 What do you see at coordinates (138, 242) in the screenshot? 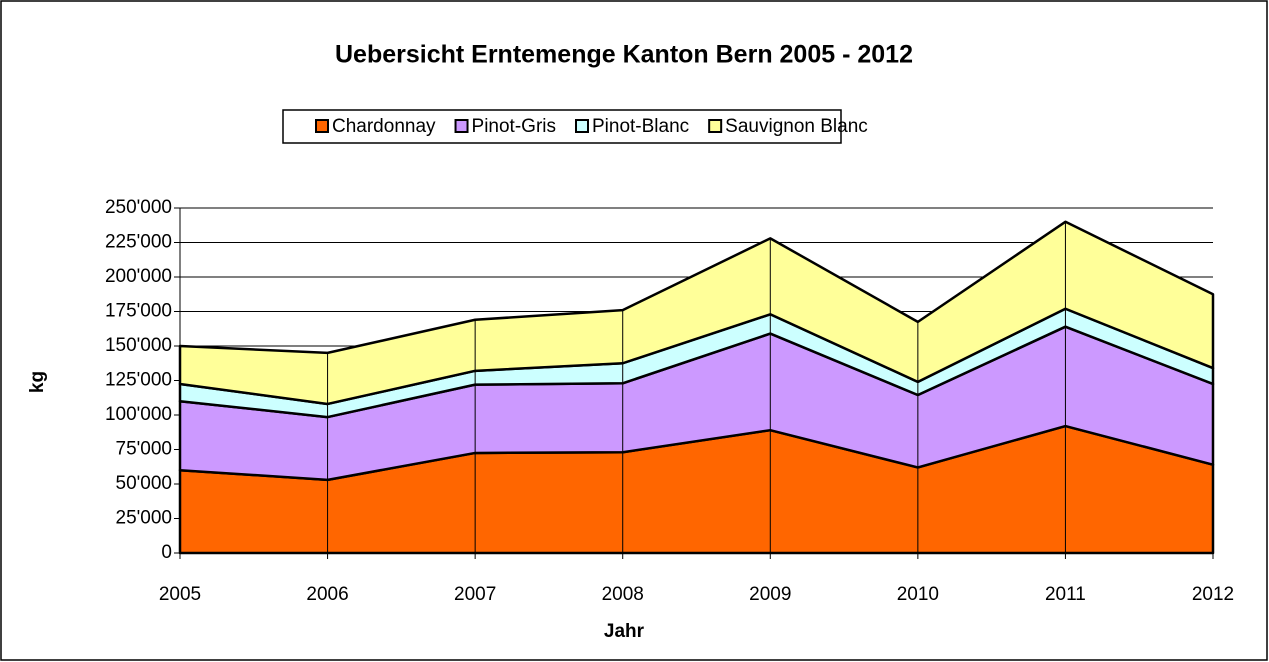
I see `y-tick-label: 225'000` at bounding box center [138, 242].